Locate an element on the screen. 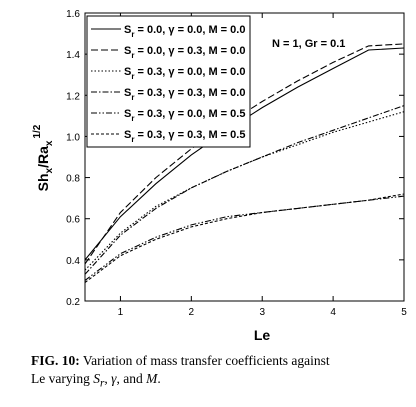 This screenshot has height=407, width=416. y-tick-label: 0.6 is located at coordinates (73, 220).